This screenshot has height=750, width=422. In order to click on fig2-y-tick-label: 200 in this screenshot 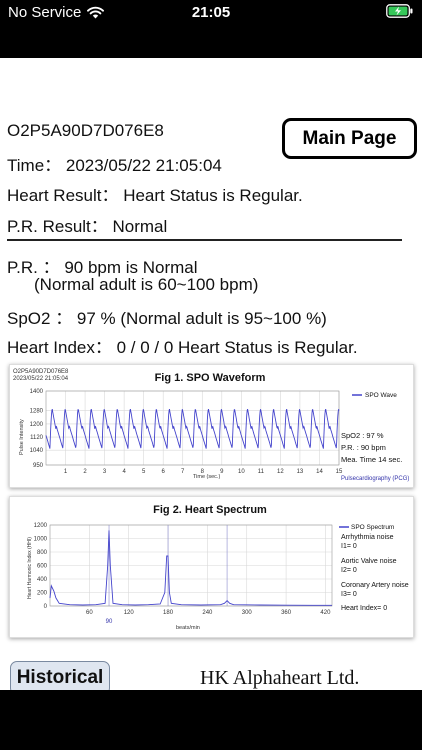, I will do `click(42, 594)`.